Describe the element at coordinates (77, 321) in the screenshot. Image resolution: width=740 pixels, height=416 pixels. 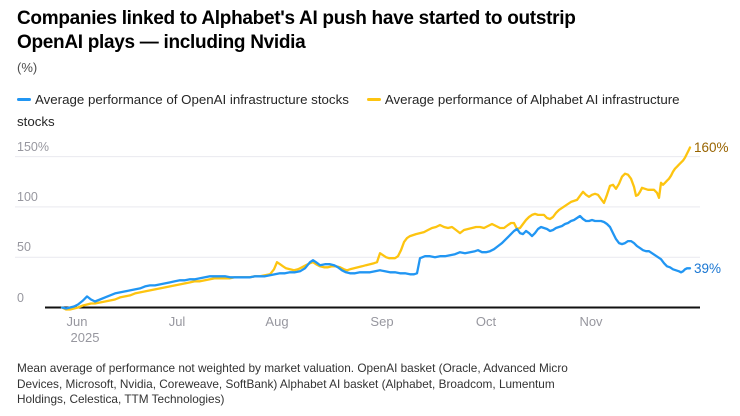
I see `x-tick-jun: Jun` at that location.